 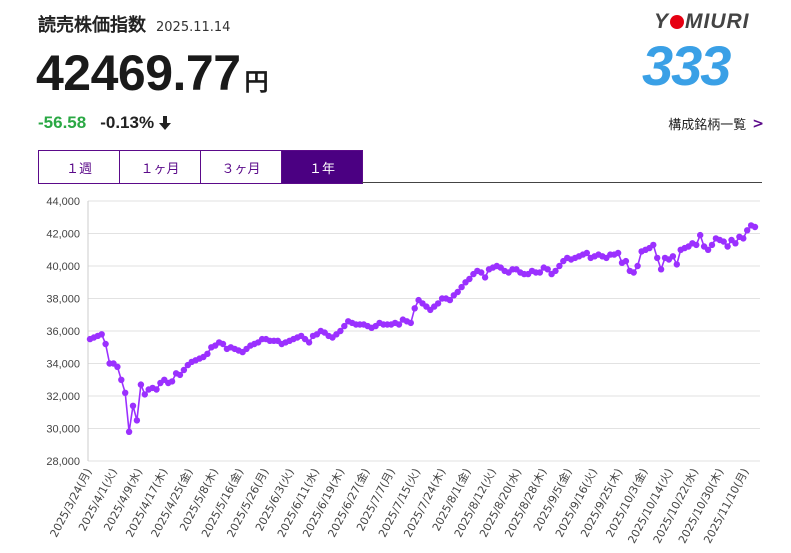 I want to click on tab-label: １年, so click(x=321, y=169).